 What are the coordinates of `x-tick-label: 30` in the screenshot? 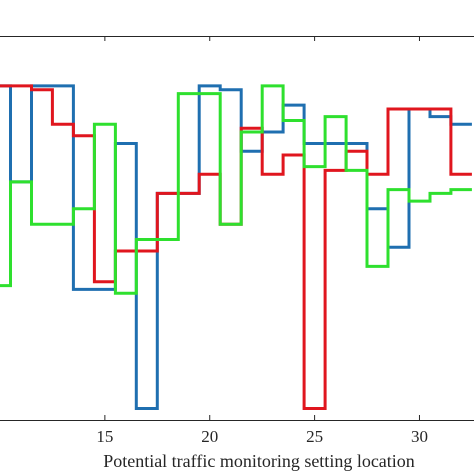 It's located at (419, 436).